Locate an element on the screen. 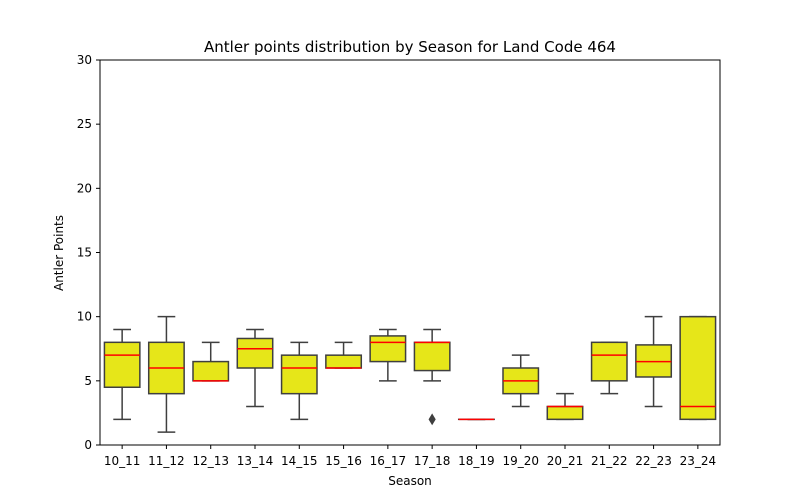 This screenshot has width=800, height=500. outlier-point is located at coordinates (432, 419).